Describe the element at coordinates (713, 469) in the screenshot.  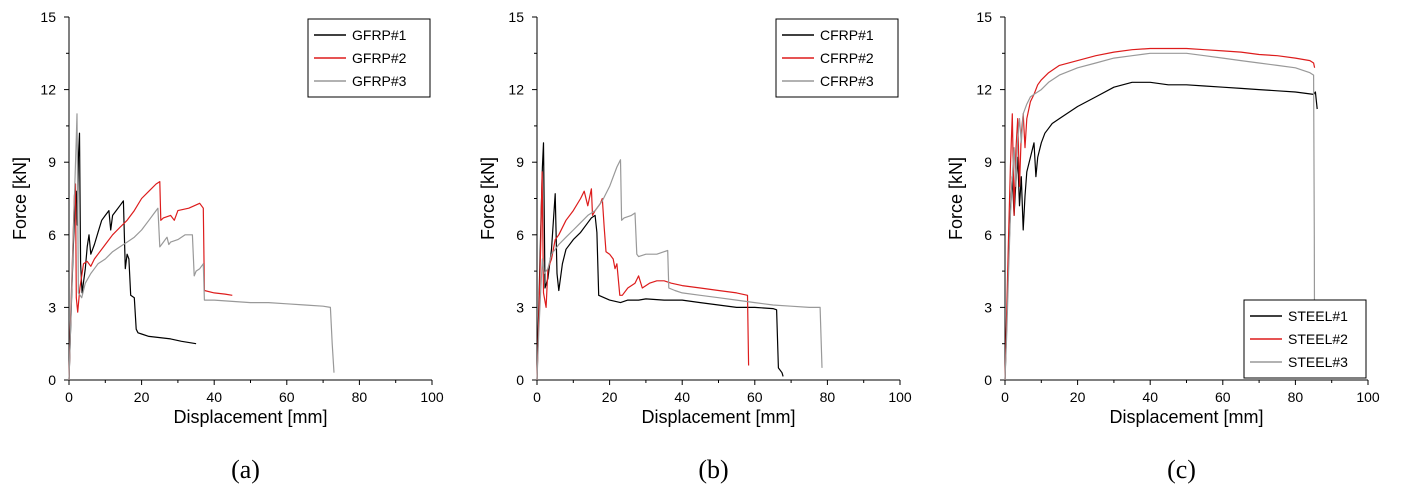
I see `chart-caption: (b)` at that location.